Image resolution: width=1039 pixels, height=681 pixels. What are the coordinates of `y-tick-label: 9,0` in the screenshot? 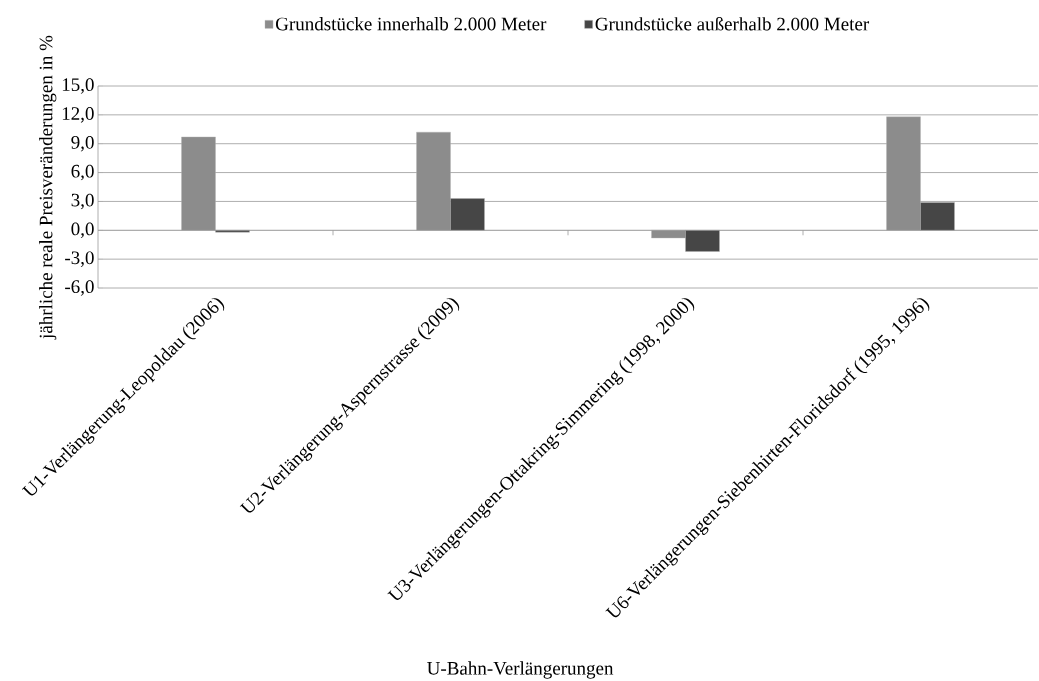 It's located at (82, 143).